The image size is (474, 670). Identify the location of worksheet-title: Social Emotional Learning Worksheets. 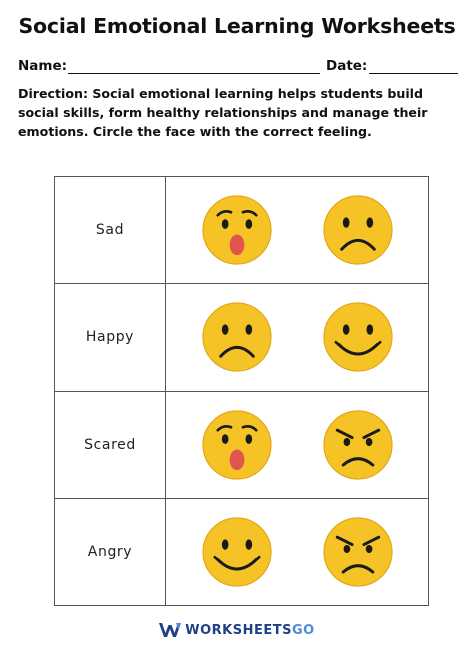
(237, 26).